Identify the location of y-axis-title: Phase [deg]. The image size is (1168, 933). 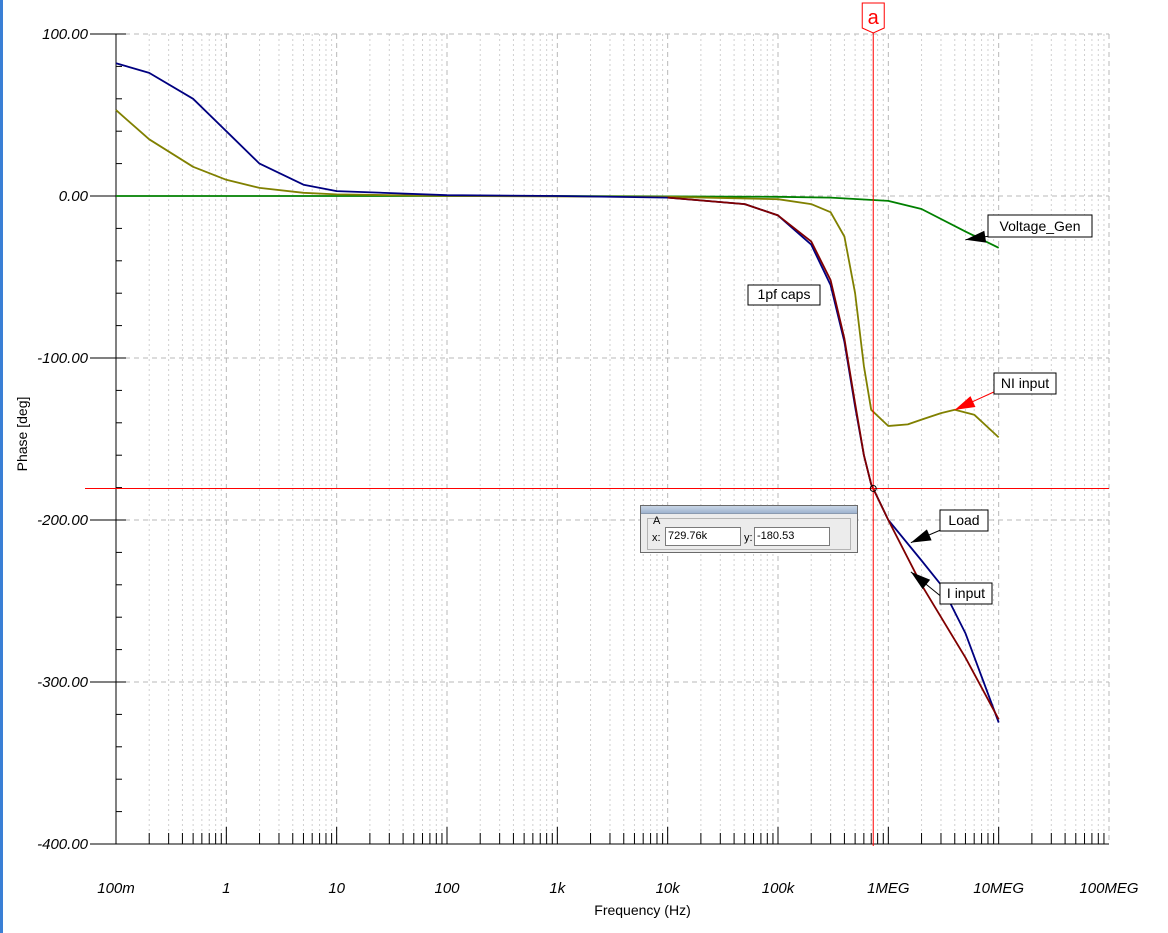
(22, 434).